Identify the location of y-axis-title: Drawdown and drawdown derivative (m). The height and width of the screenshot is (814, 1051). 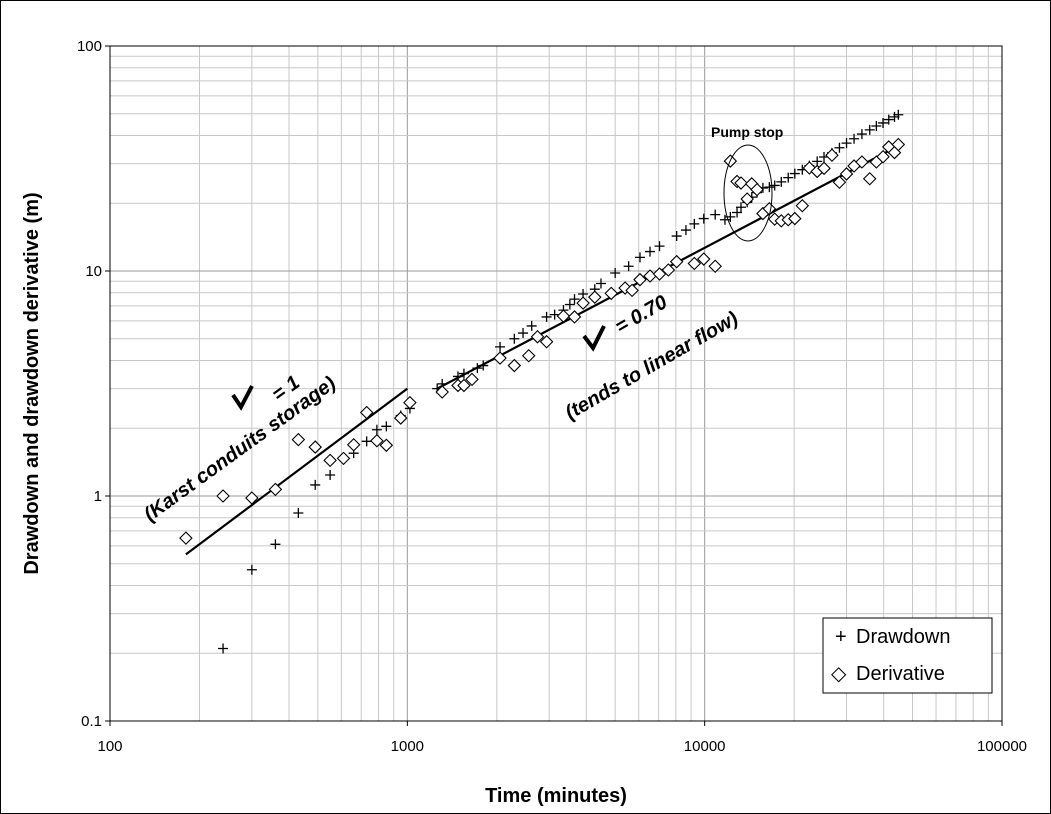
(32, 383).